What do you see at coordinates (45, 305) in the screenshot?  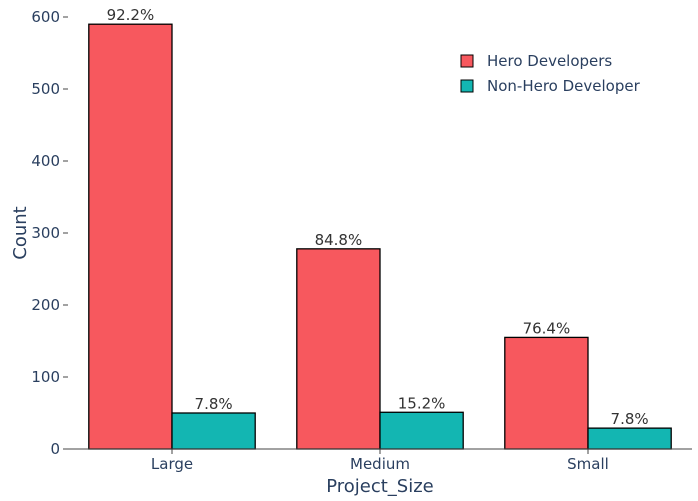 I see `y-tick-label: 200` at bounding box center [45, 305].